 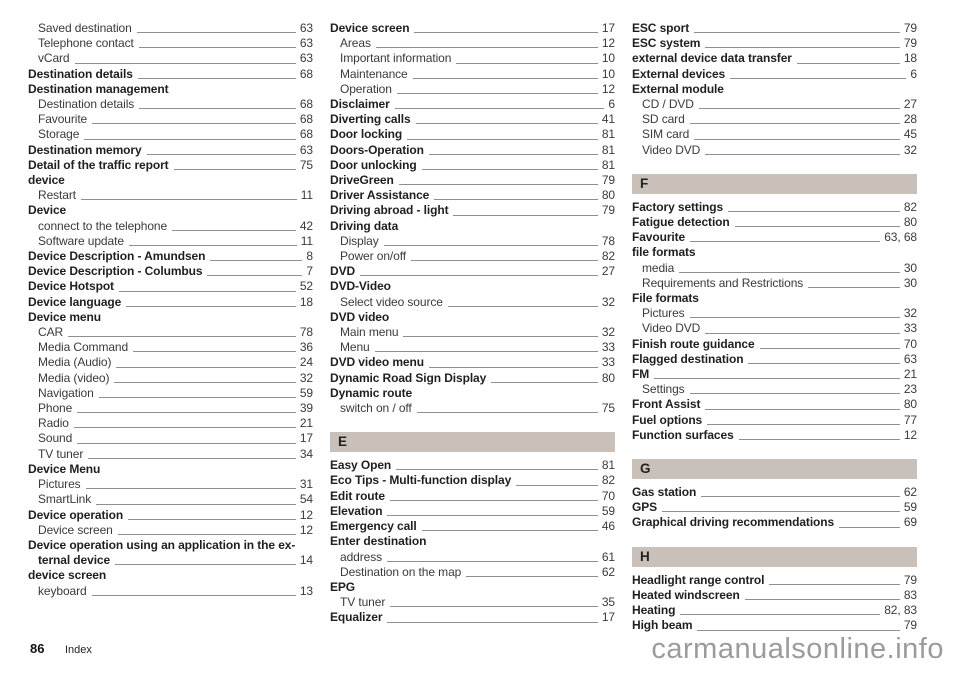 I want to click on index-entry: external device data transfer 18, so click(x=774, y=58).